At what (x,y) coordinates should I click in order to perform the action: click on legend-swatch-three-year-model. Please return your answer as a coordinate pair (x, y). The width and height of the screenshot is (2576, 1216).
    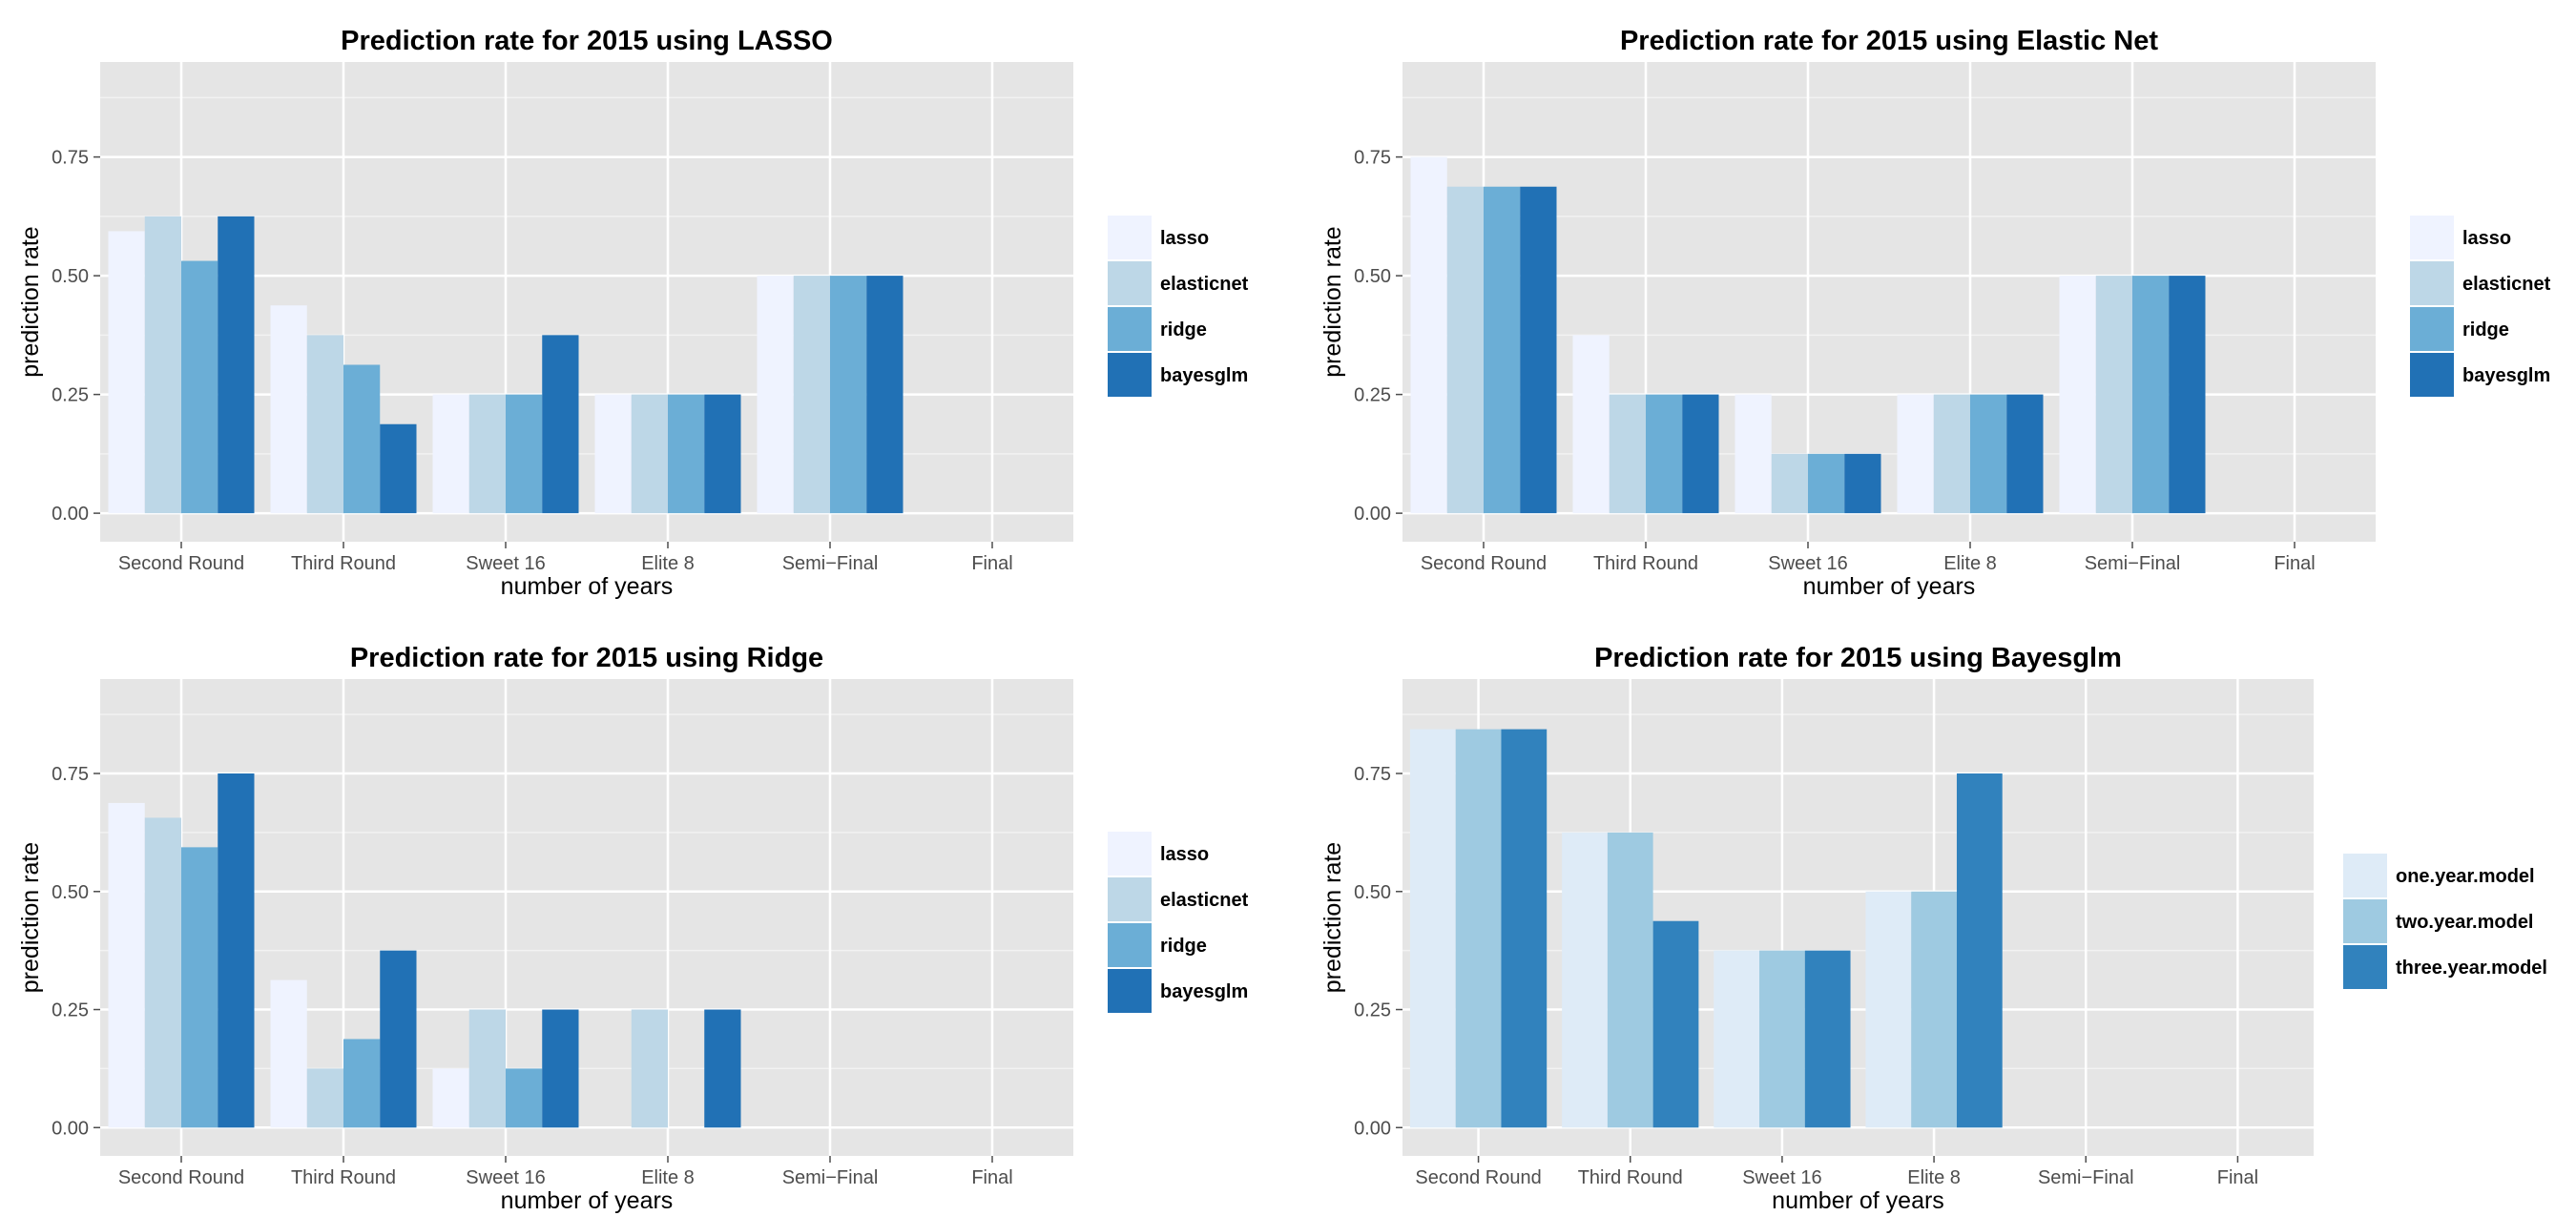
    Looking at the image, I should click on (2365, 967).